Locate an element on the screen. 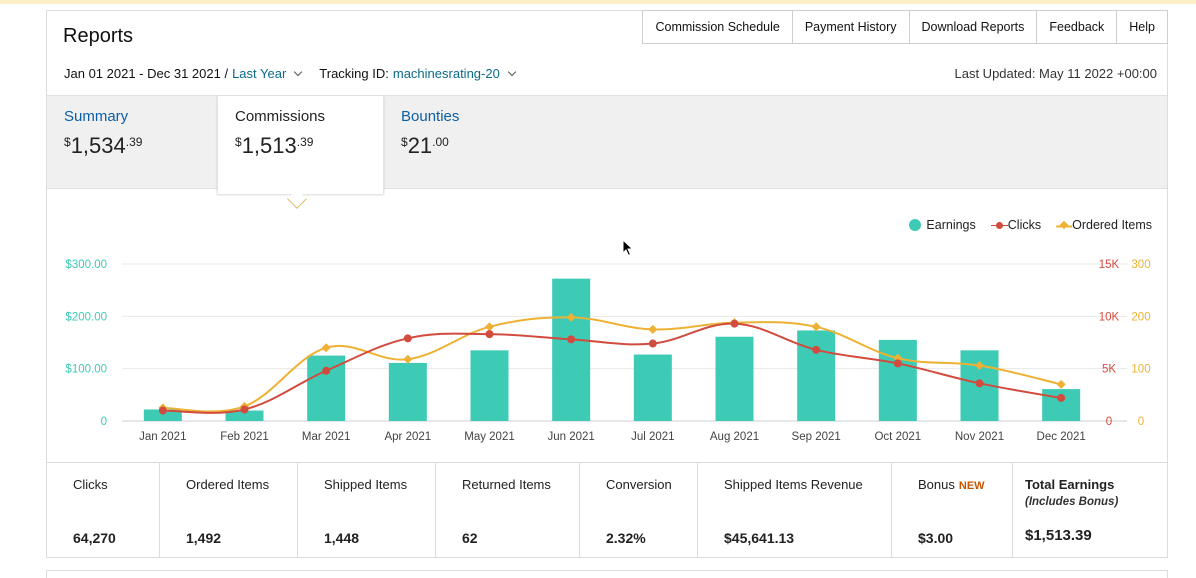 This screenshot has height=578, width=1196. tab-label: Commissions is located at coordinates (280, 116).